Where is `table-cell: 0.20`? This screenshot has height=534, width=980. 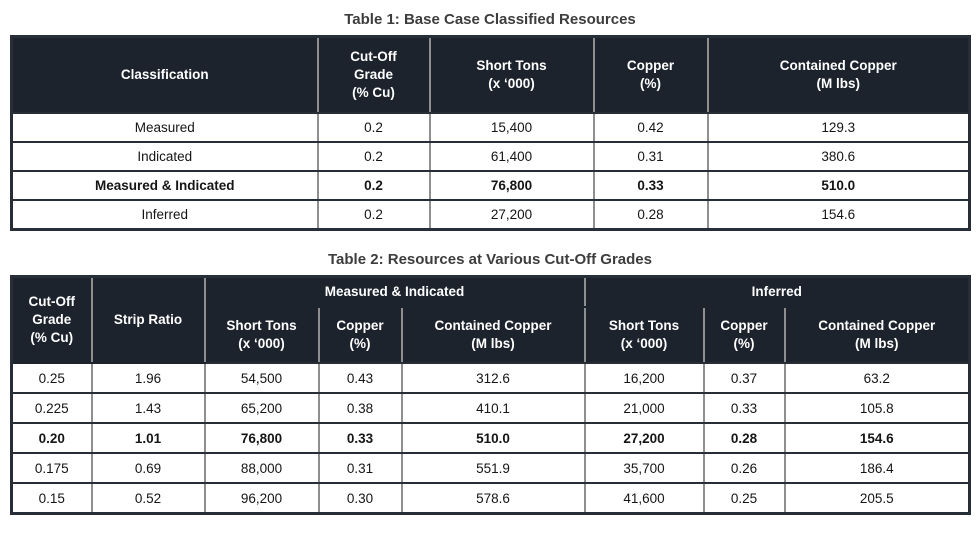
table-cell: 0.20 is located at coordinates (51, 438).